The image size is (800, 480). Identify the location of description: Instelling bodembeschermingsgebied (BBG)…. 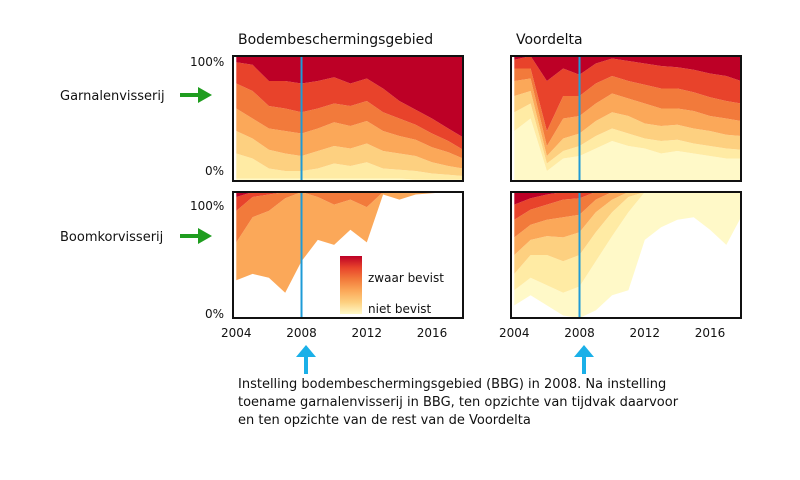
(498, 403).